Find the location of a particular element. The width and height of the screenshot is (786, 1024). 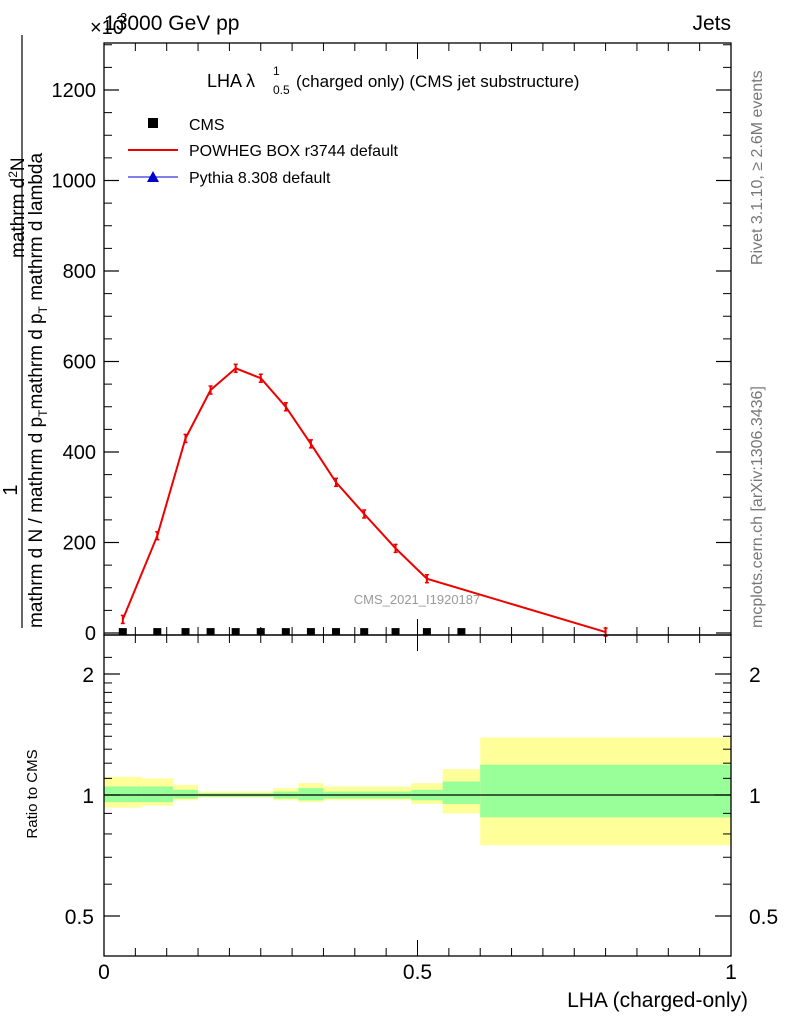

ratio-y-axis-label: Ratio to CMS is located at coordinates (32, 793).